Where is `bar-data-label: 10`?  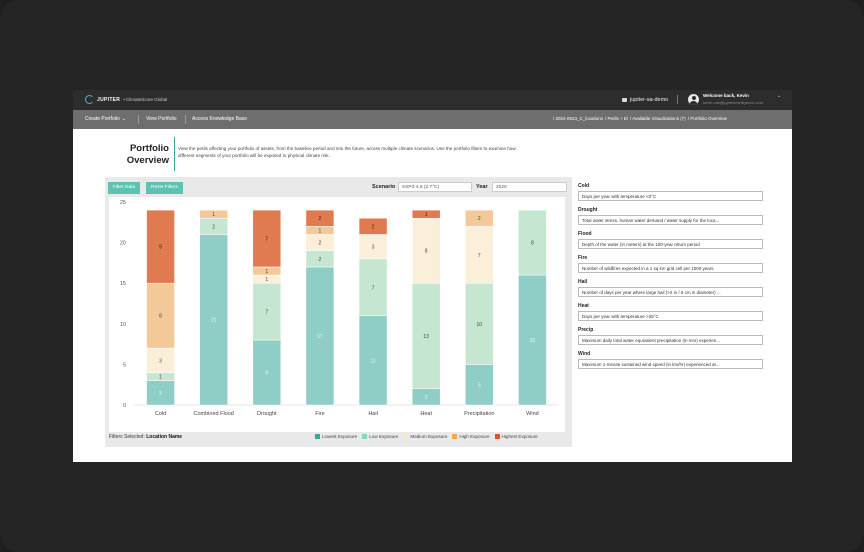
bar-data-label: 10 is located at coordinates (480, 325).